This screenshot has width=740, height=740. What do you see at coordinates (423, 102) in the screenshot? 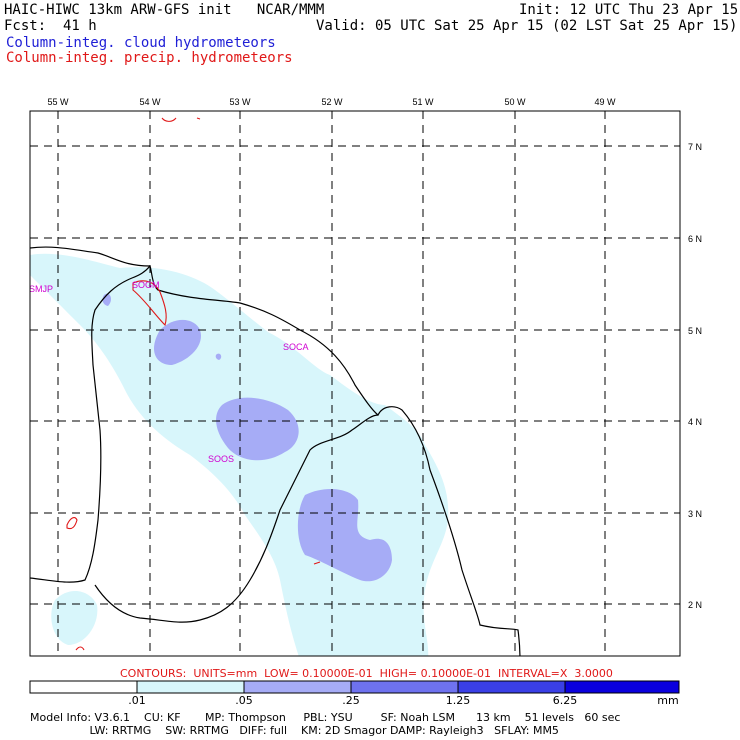
I see `lon-label-51w: 51 W` at bounding box center [423, 102].